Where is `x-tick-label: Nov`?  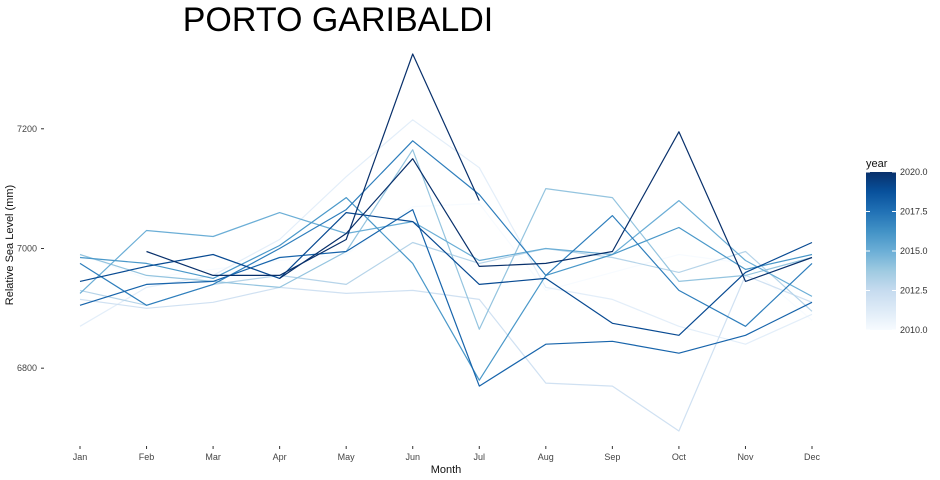
x-tick-label: Nov is located at coordinates (745, 457).